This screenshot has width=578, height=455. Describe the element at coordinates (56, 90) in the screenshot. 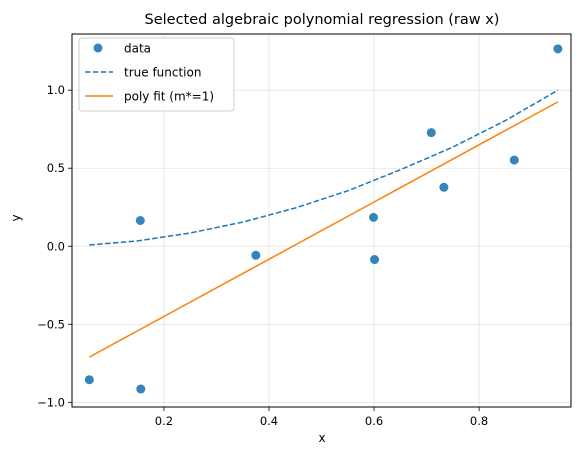

I see `y-tick-label: 1.0` at that location.